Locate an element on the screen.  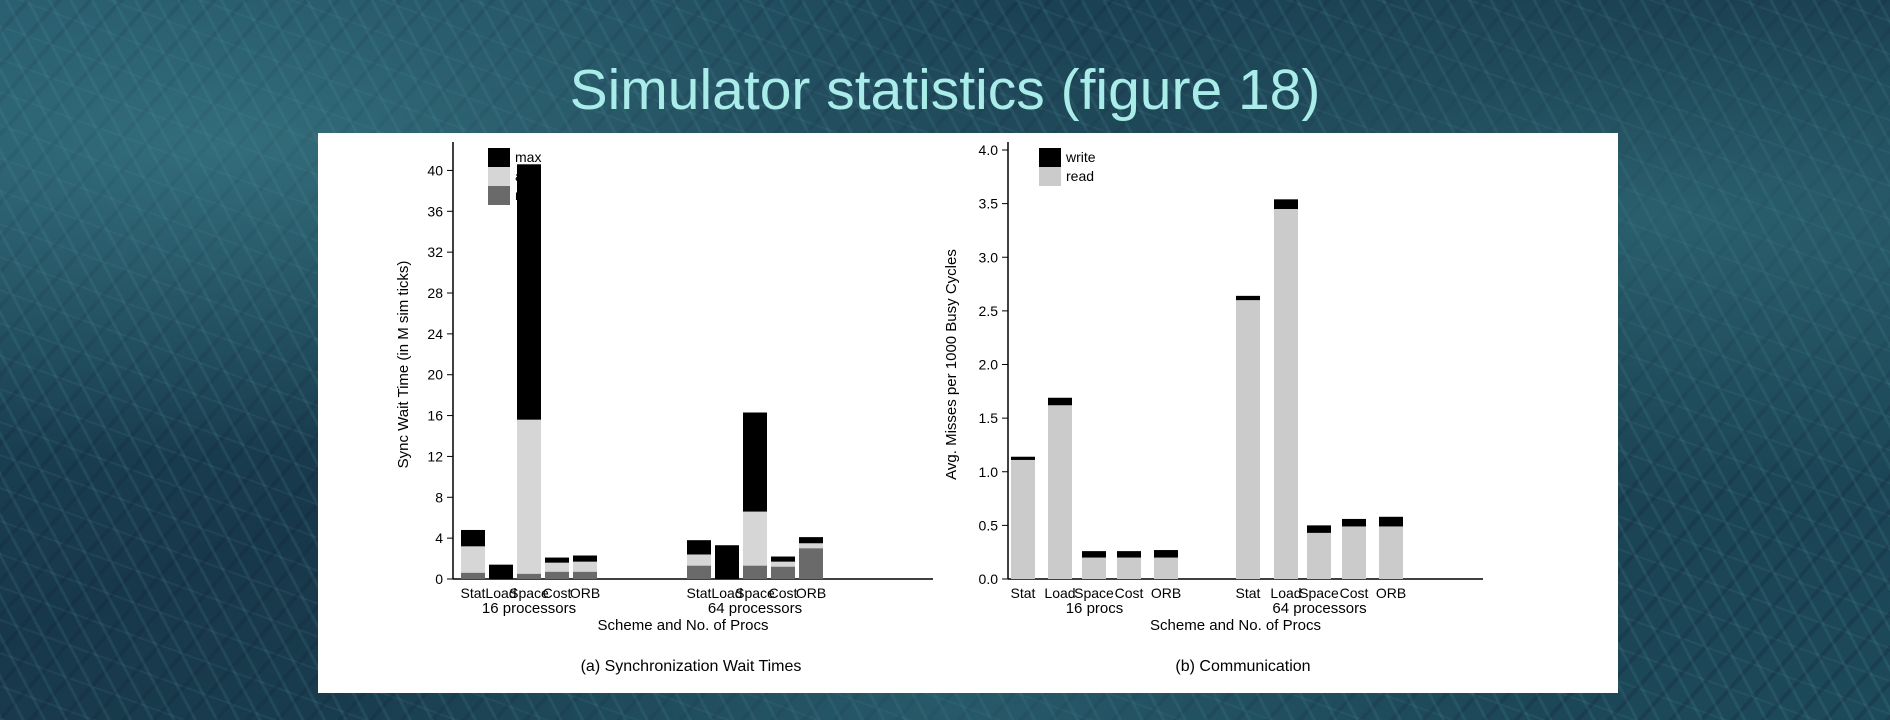
y-tick-label: 0.5 is located at coordinates (989, 525).